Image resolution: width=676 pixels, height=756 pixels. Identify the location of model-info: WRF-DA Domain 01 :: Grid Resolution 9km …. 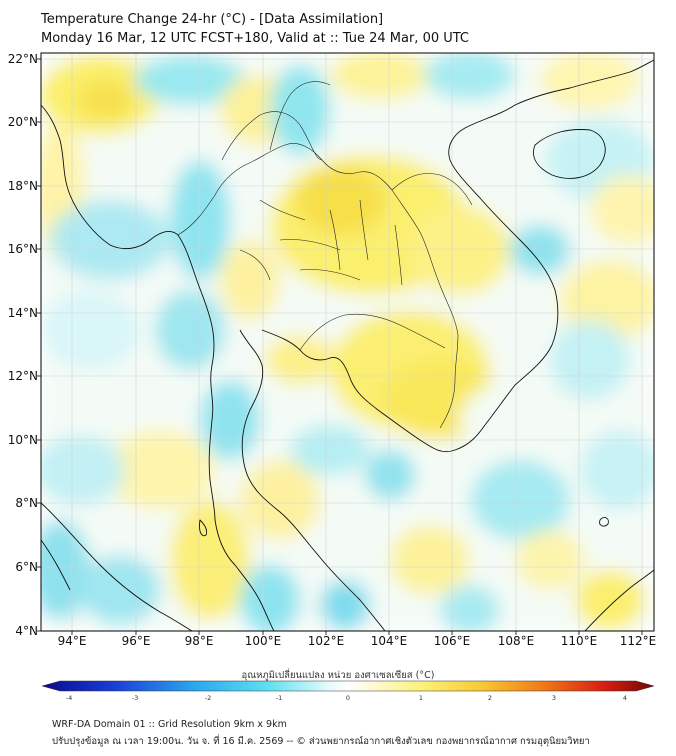
(169, 724).